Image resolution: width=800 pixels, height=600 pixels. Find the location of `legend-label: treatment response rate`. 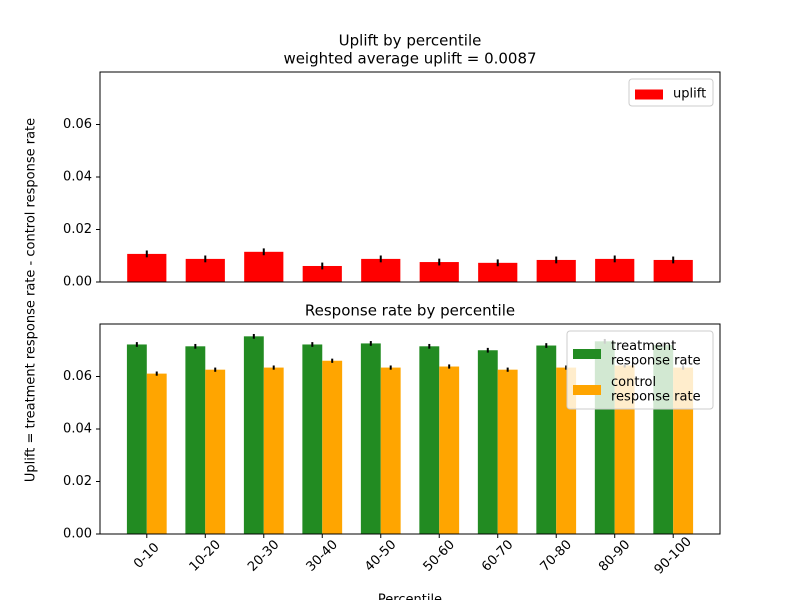

legend-label: treatment response rate is located at coordinates (656, 353).